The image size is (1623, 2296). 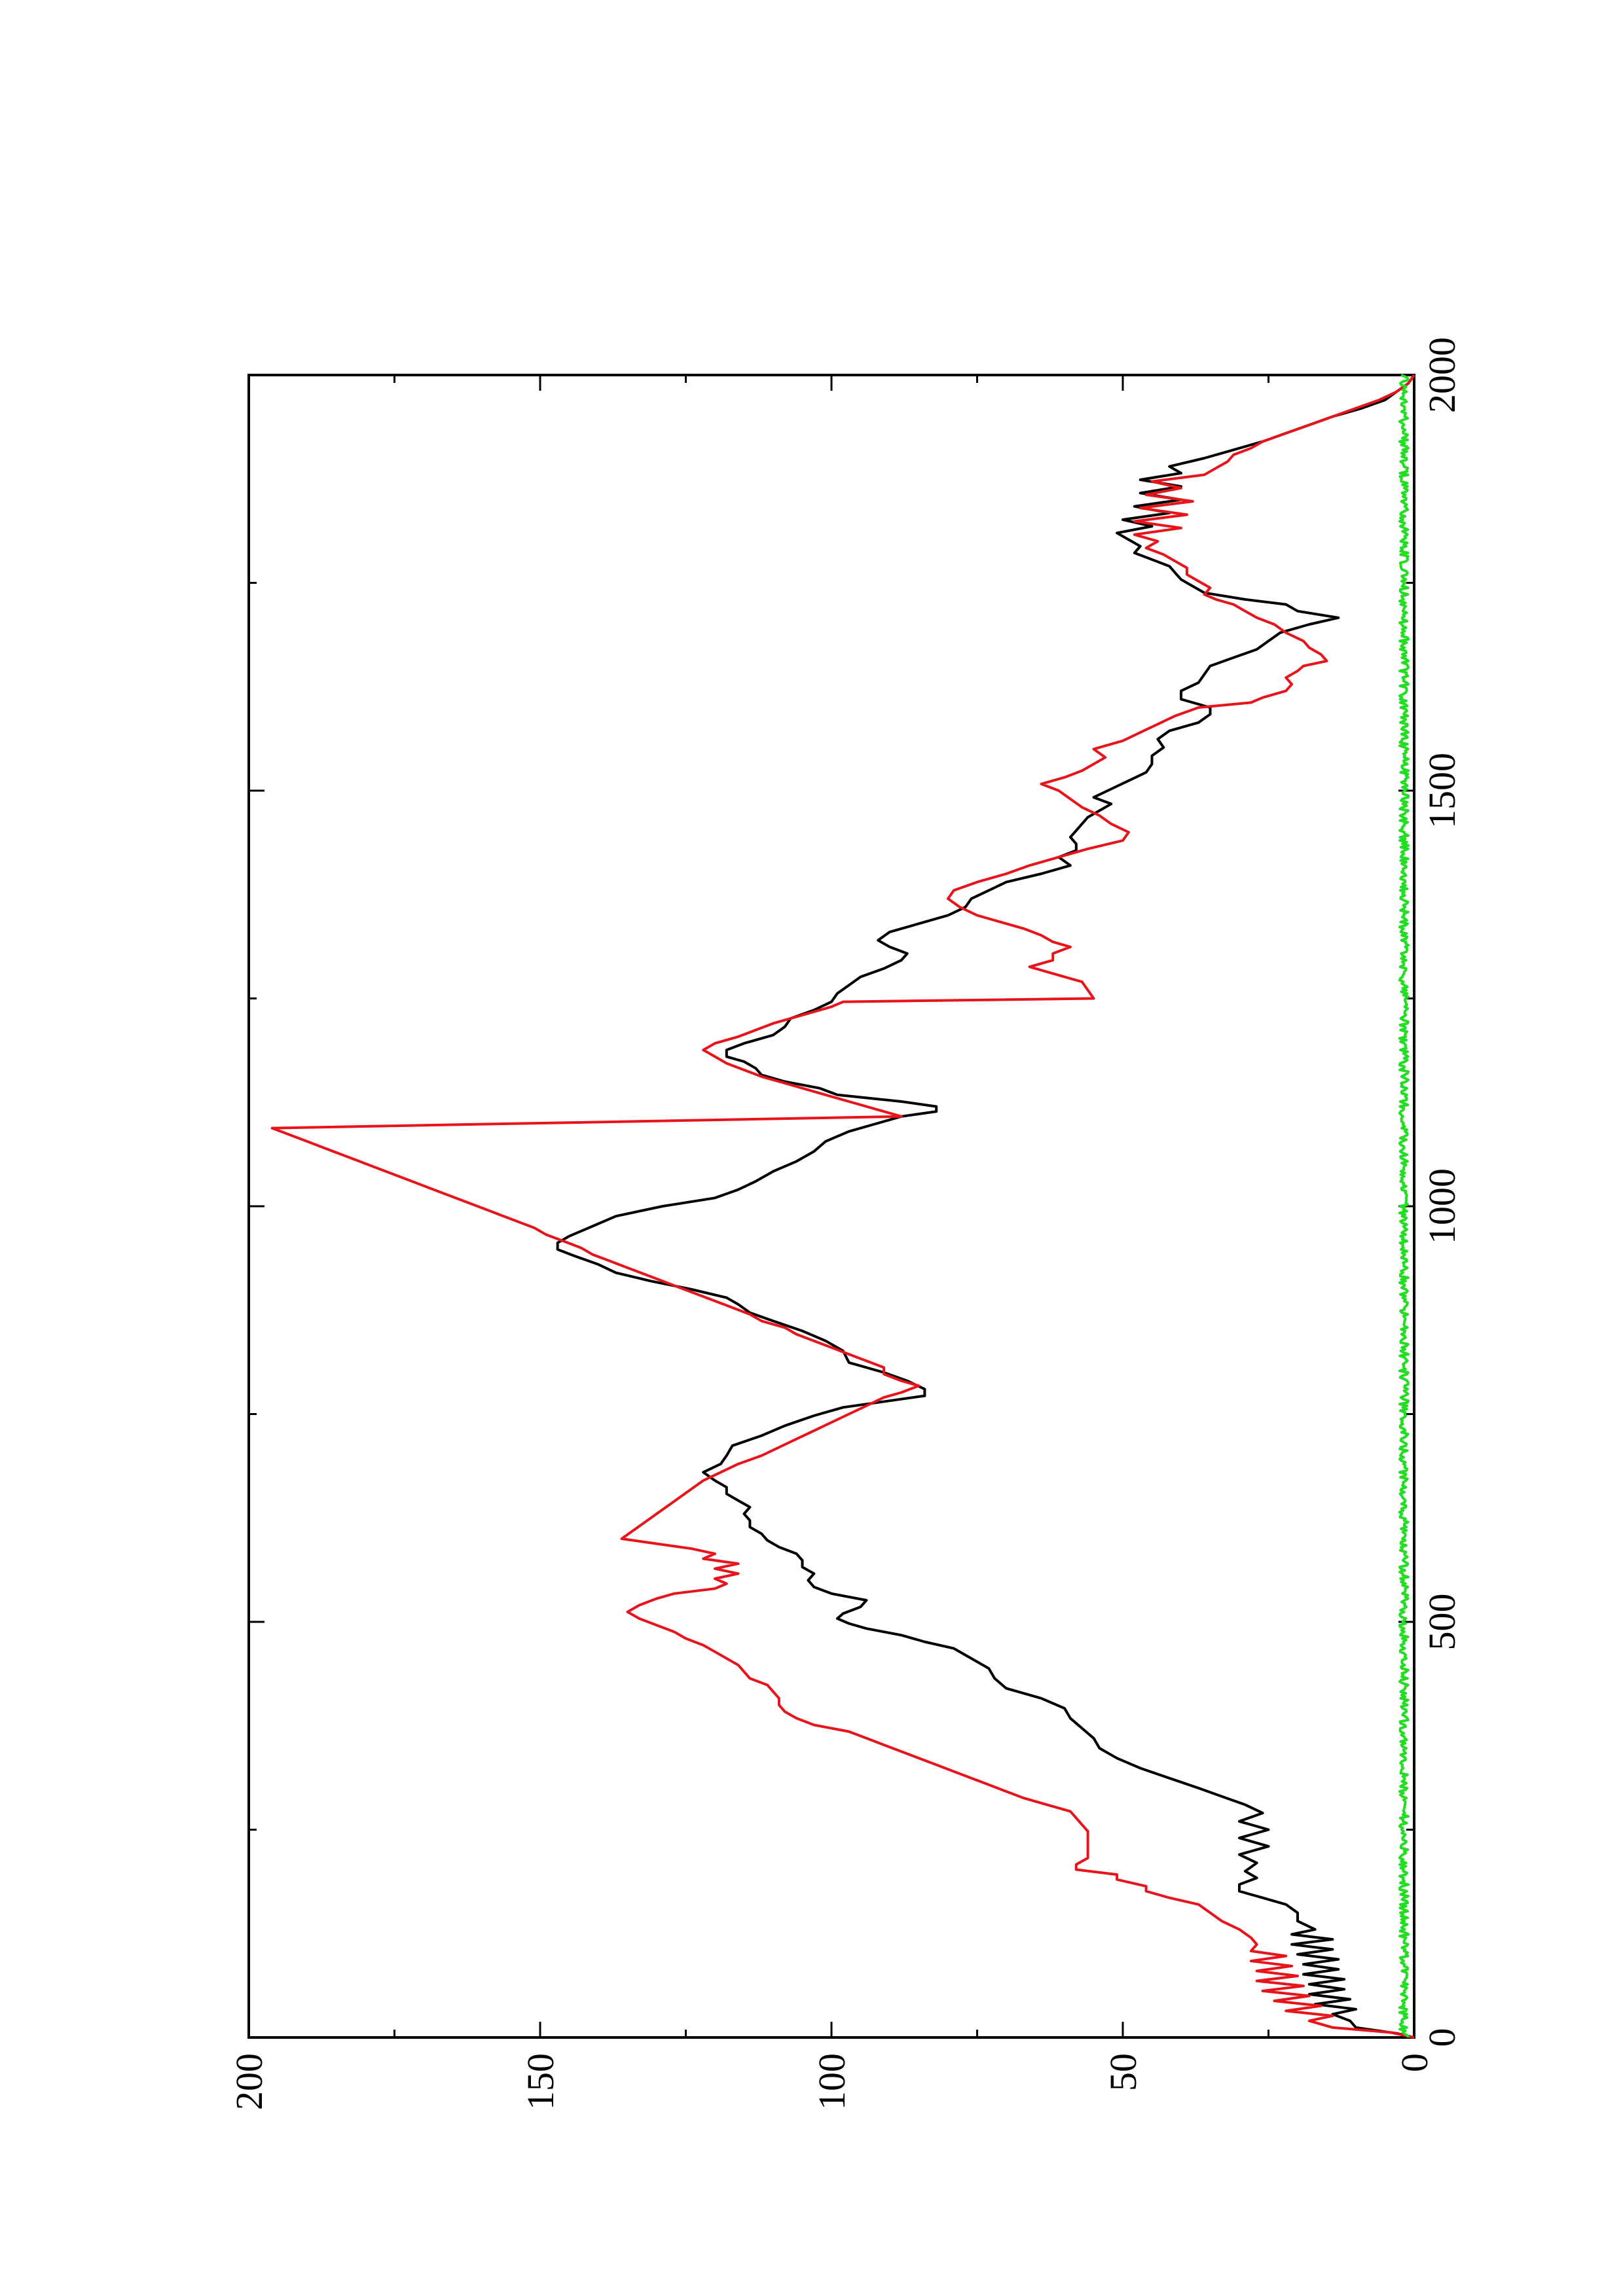 What do you see at coordinates (1442, 375) in the screenshot?
I see `x-tick-label: 2000` at bounding box center [1442, 375].